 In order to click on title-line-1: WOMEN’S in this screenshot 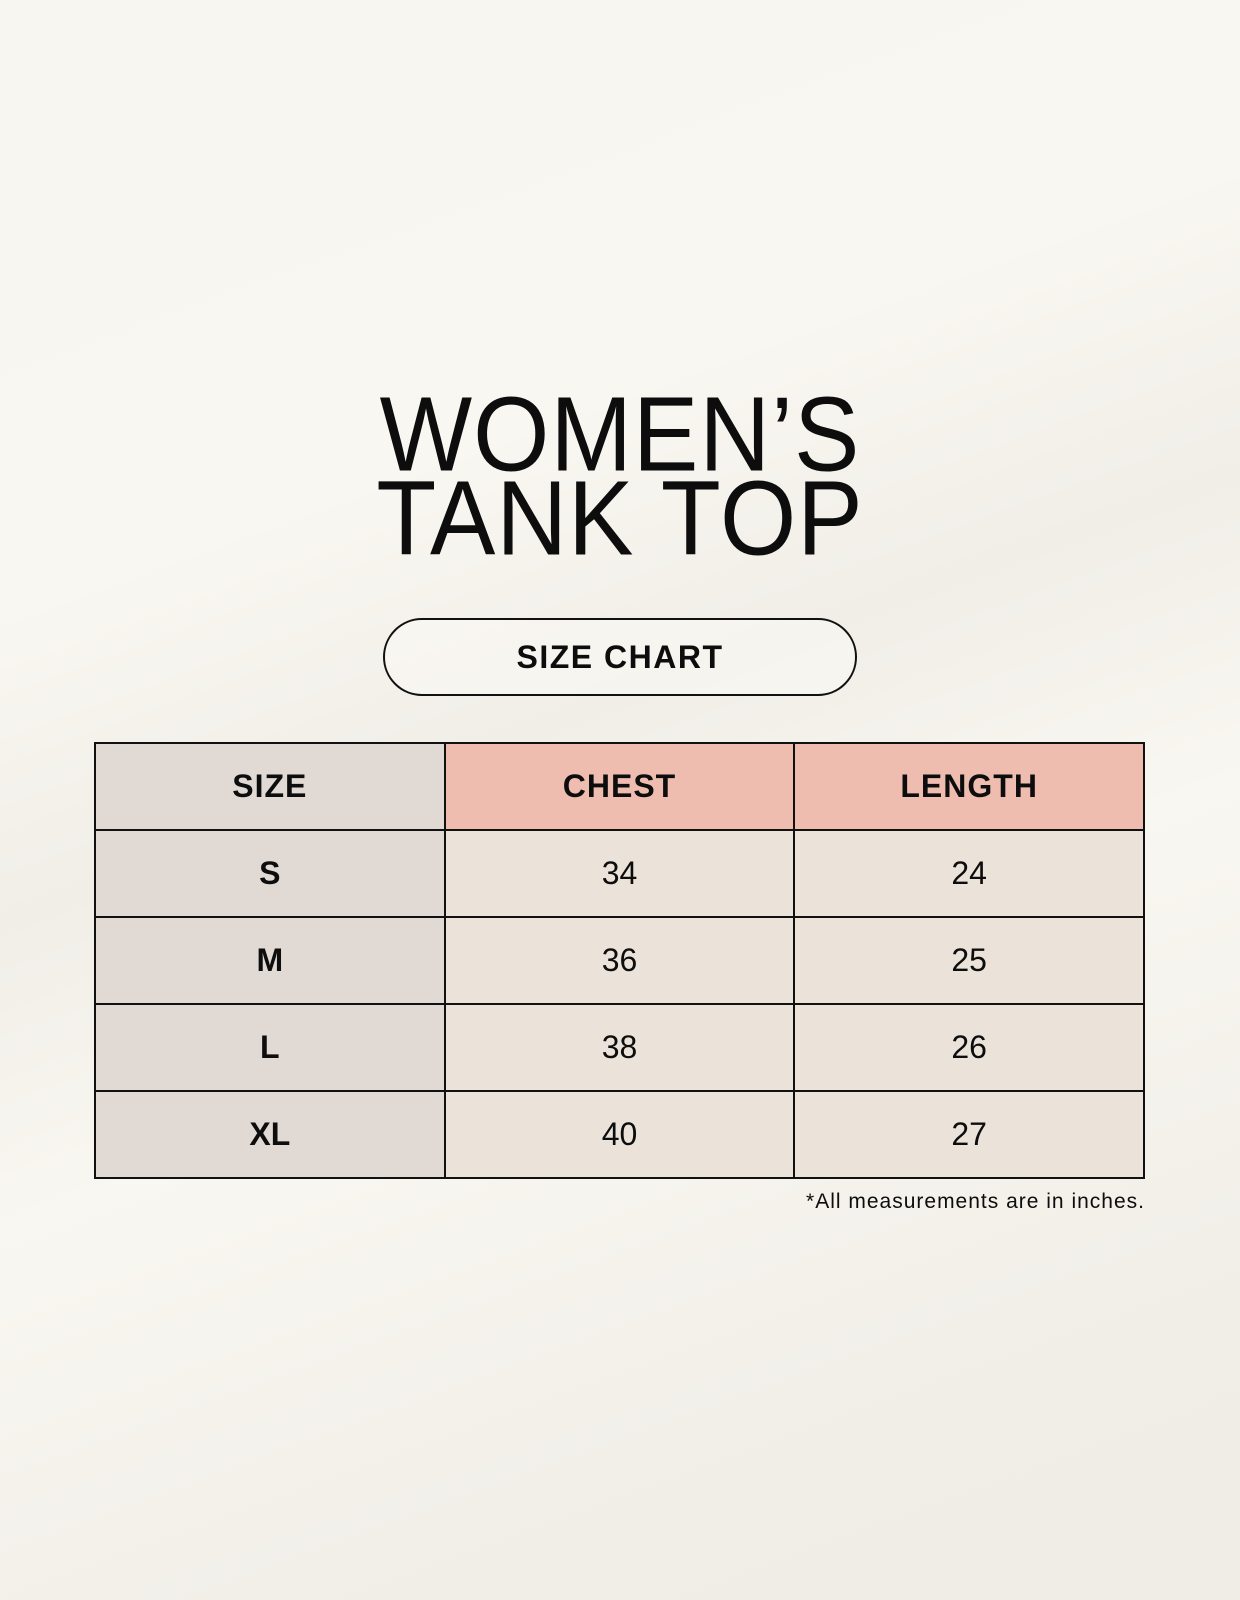, I will do `click(620, 434)`.